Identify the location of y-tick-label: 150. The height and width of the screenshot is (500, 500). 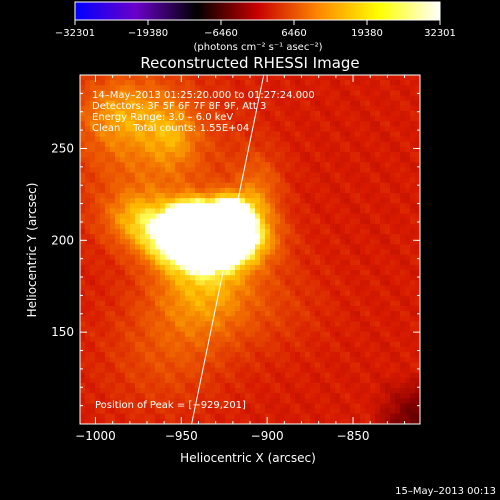
(62, 332).